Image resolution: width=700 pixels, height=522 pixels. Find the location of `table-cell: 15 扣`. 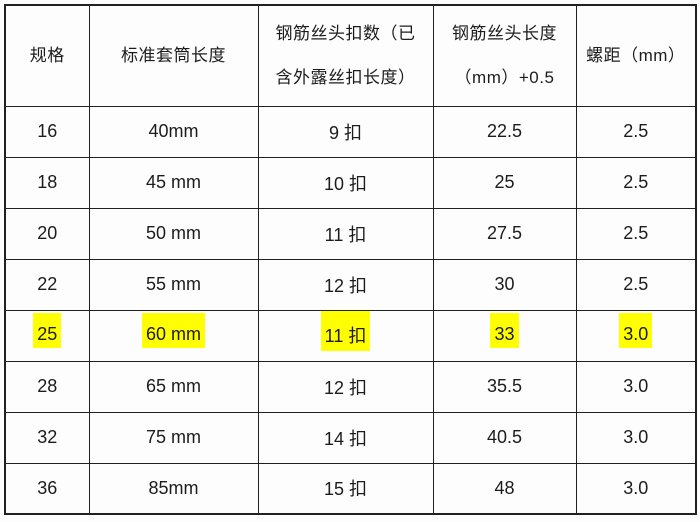

table-cell: 15 扣 is located at coordinates (345, 488).